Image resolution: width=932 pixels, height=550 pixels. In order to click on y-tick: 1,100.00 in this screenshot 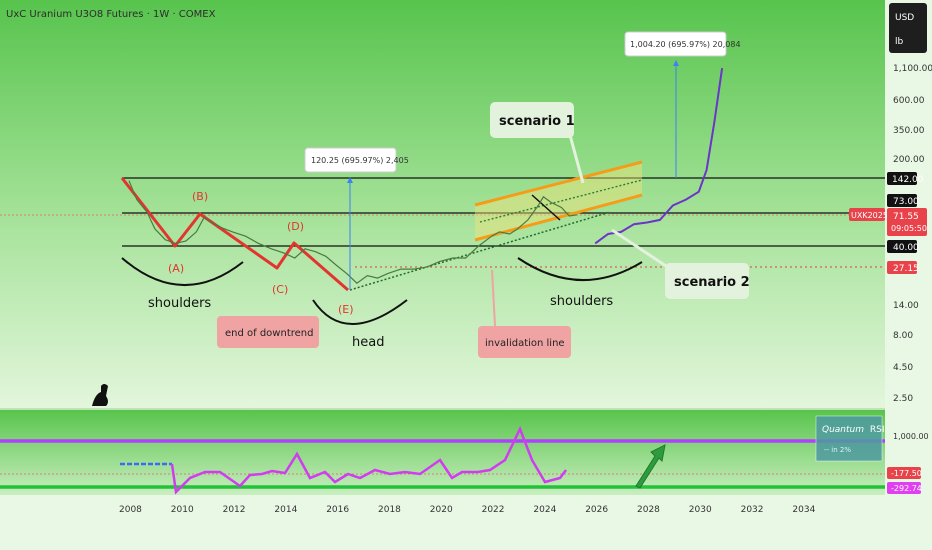, I will do `click(912, 69)`.